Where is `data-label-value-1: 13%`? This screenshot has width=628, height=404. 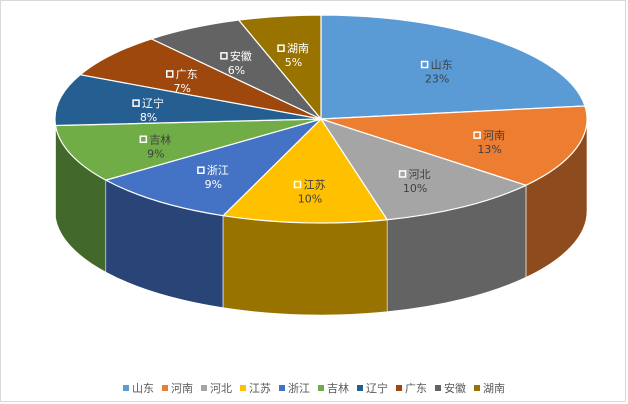
data-label-value-1: 13% is located at coordinates (489, 149).